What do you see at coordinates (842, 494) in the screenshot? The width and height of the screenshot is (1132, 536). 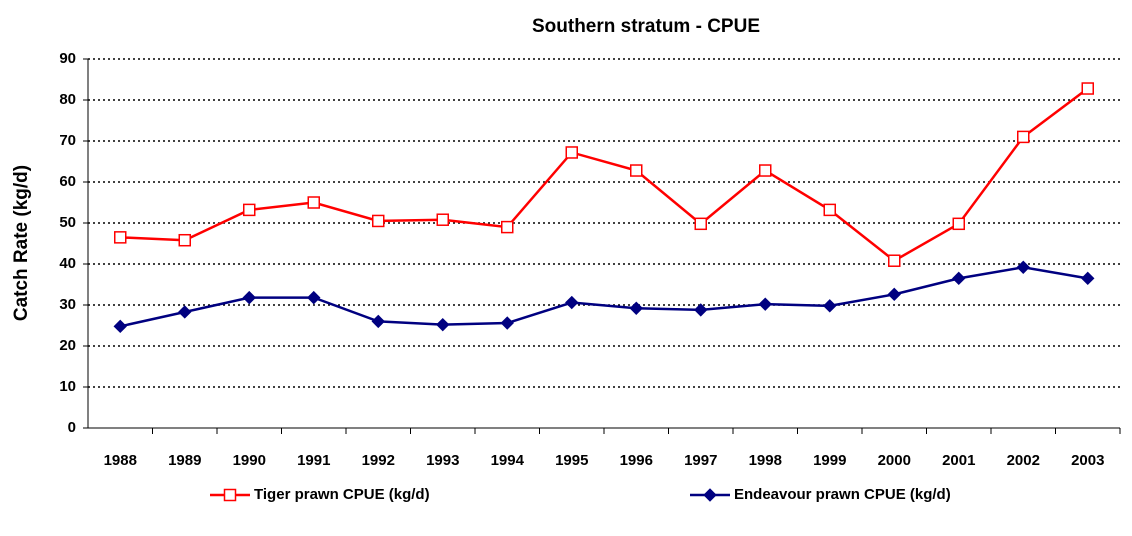 I see `legend-label: Endeavour prawn CPUE (kg/d)` at bounding box center [842, 494].